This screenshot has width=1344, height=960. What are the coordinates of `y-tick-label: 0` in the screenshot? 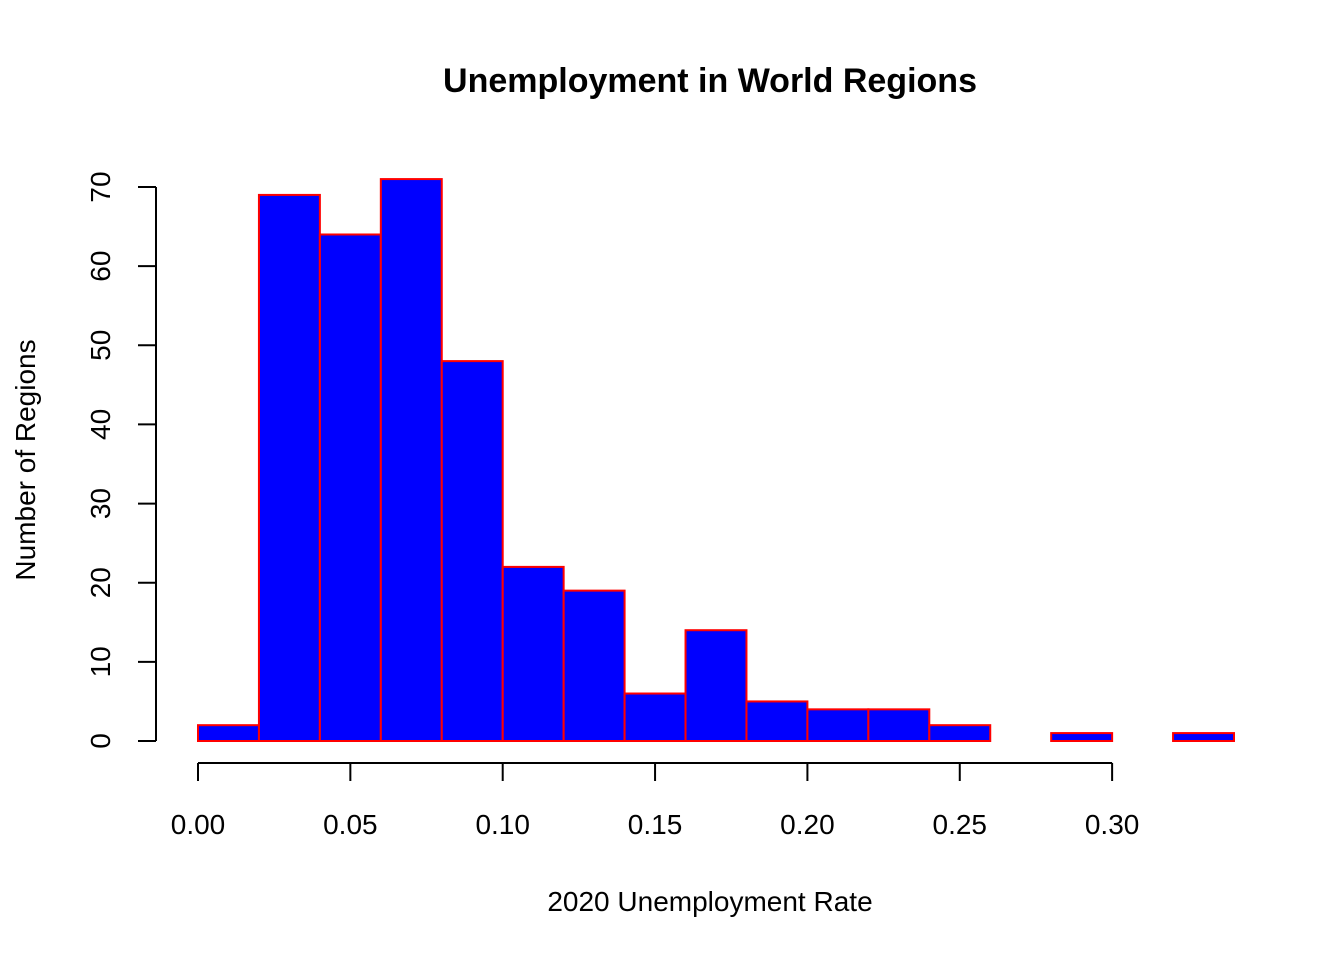 It's located at (100, 741).